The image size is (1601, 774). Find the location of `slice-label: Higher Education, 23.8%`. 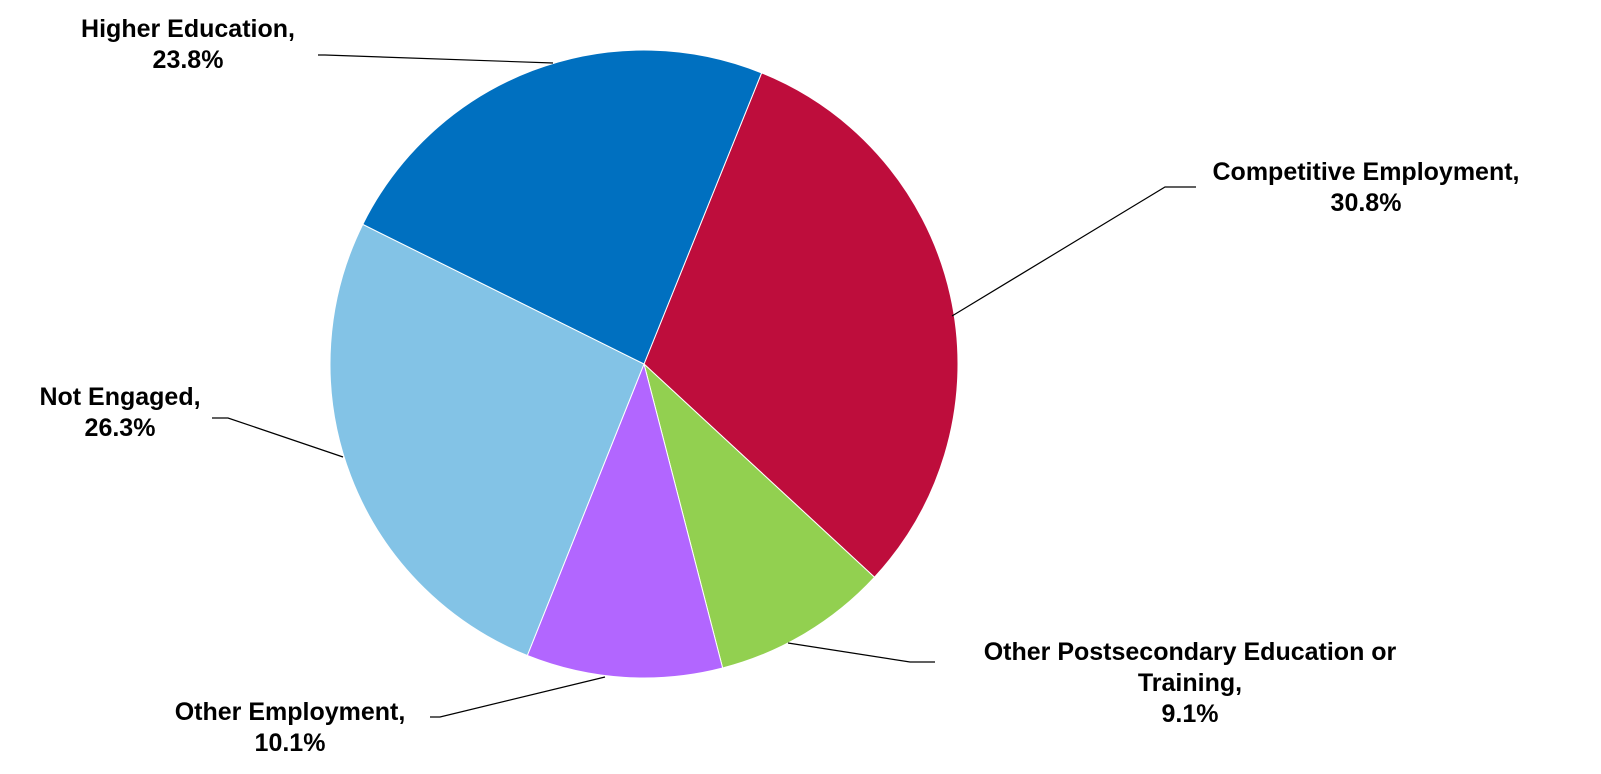

slice-label: Higher Education, 23.8% is located at coordinates (188, 44).